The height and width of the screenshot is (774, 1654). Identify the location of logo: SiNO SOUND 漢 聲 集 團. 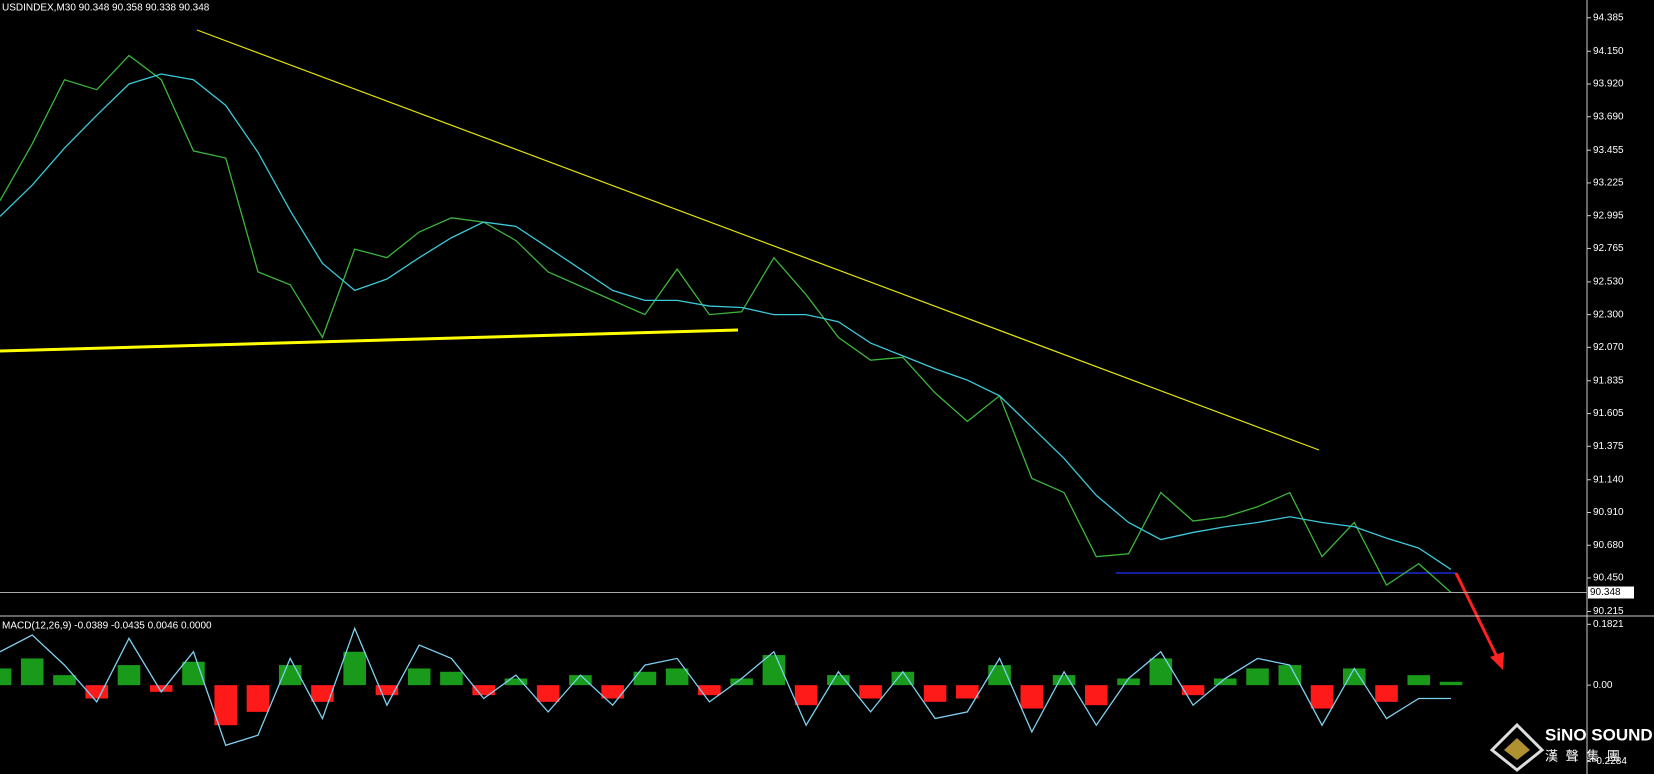
(1571, 747).